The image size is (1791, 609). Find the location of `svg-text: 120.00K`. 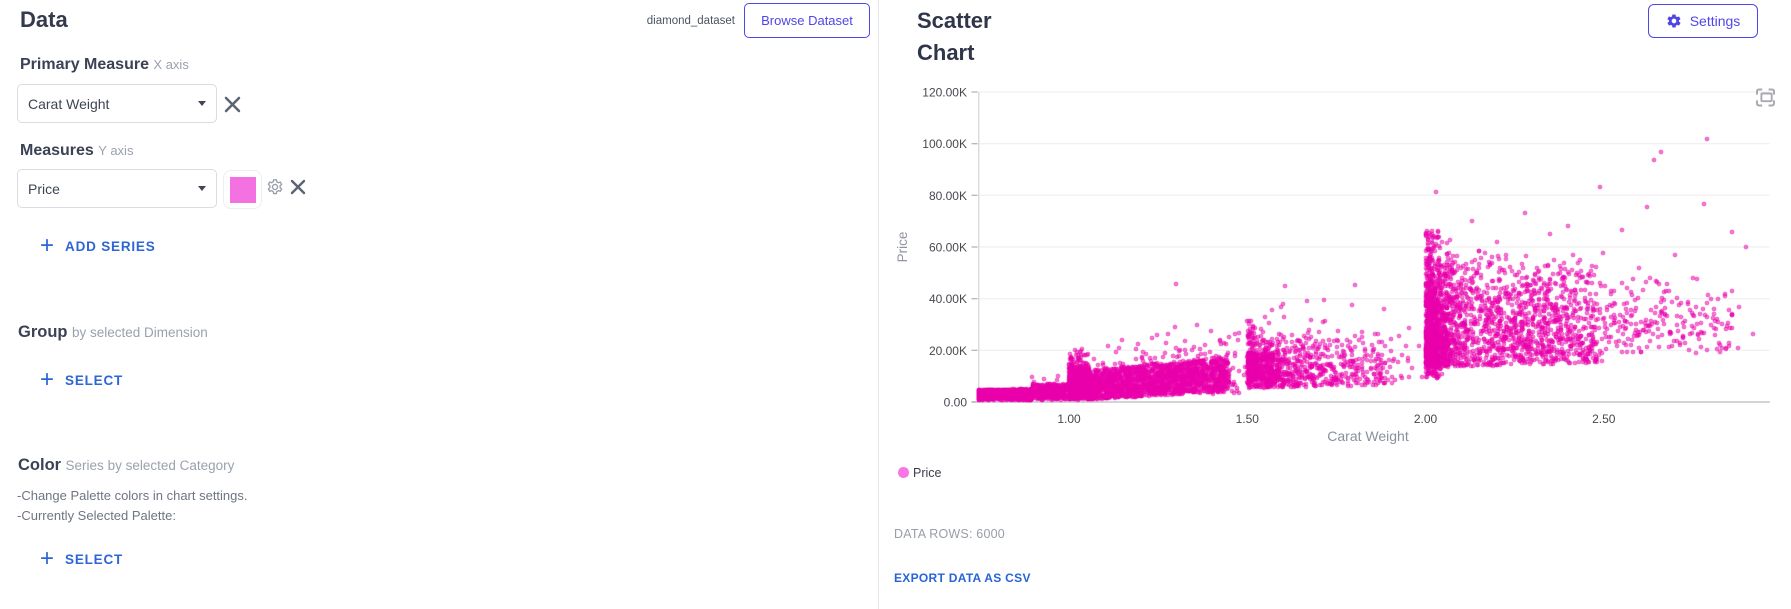

svg-text: 120.00K is located at coordinates (944, 93).